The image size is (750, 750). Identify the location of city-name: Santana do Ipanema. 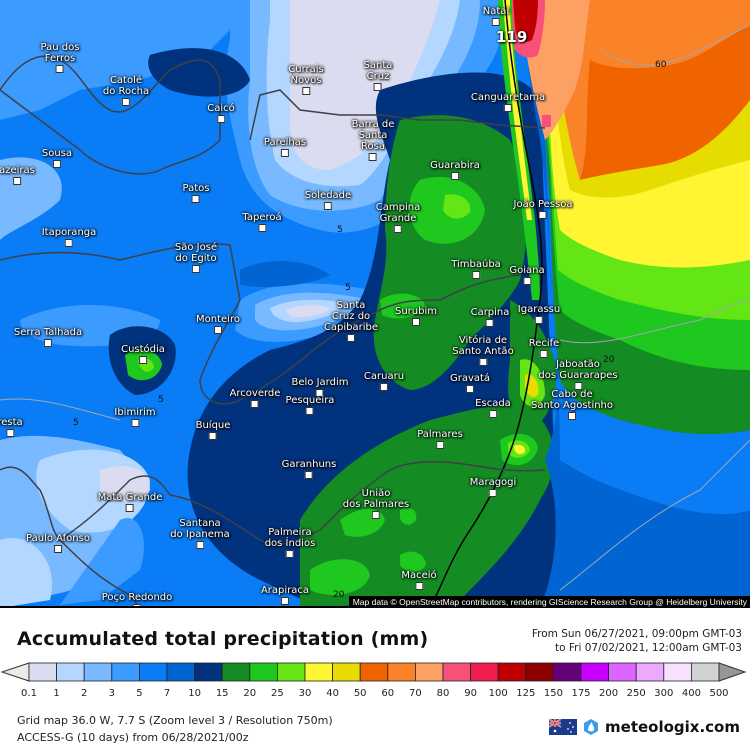
(200, 529).